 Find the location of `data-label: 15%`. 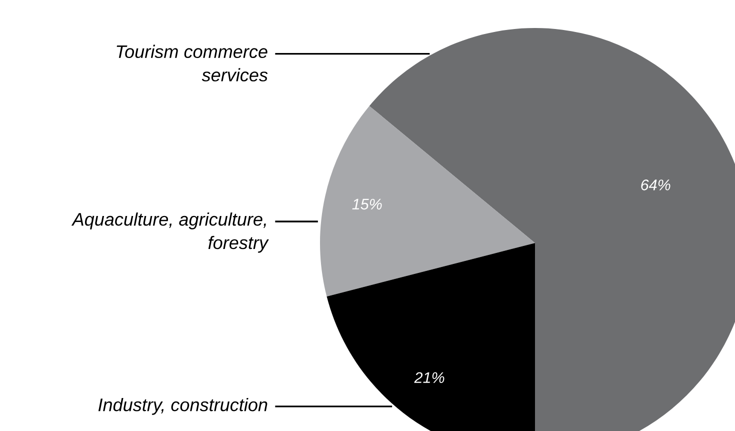

data-label: 15% is located at coordinates (367, 204).